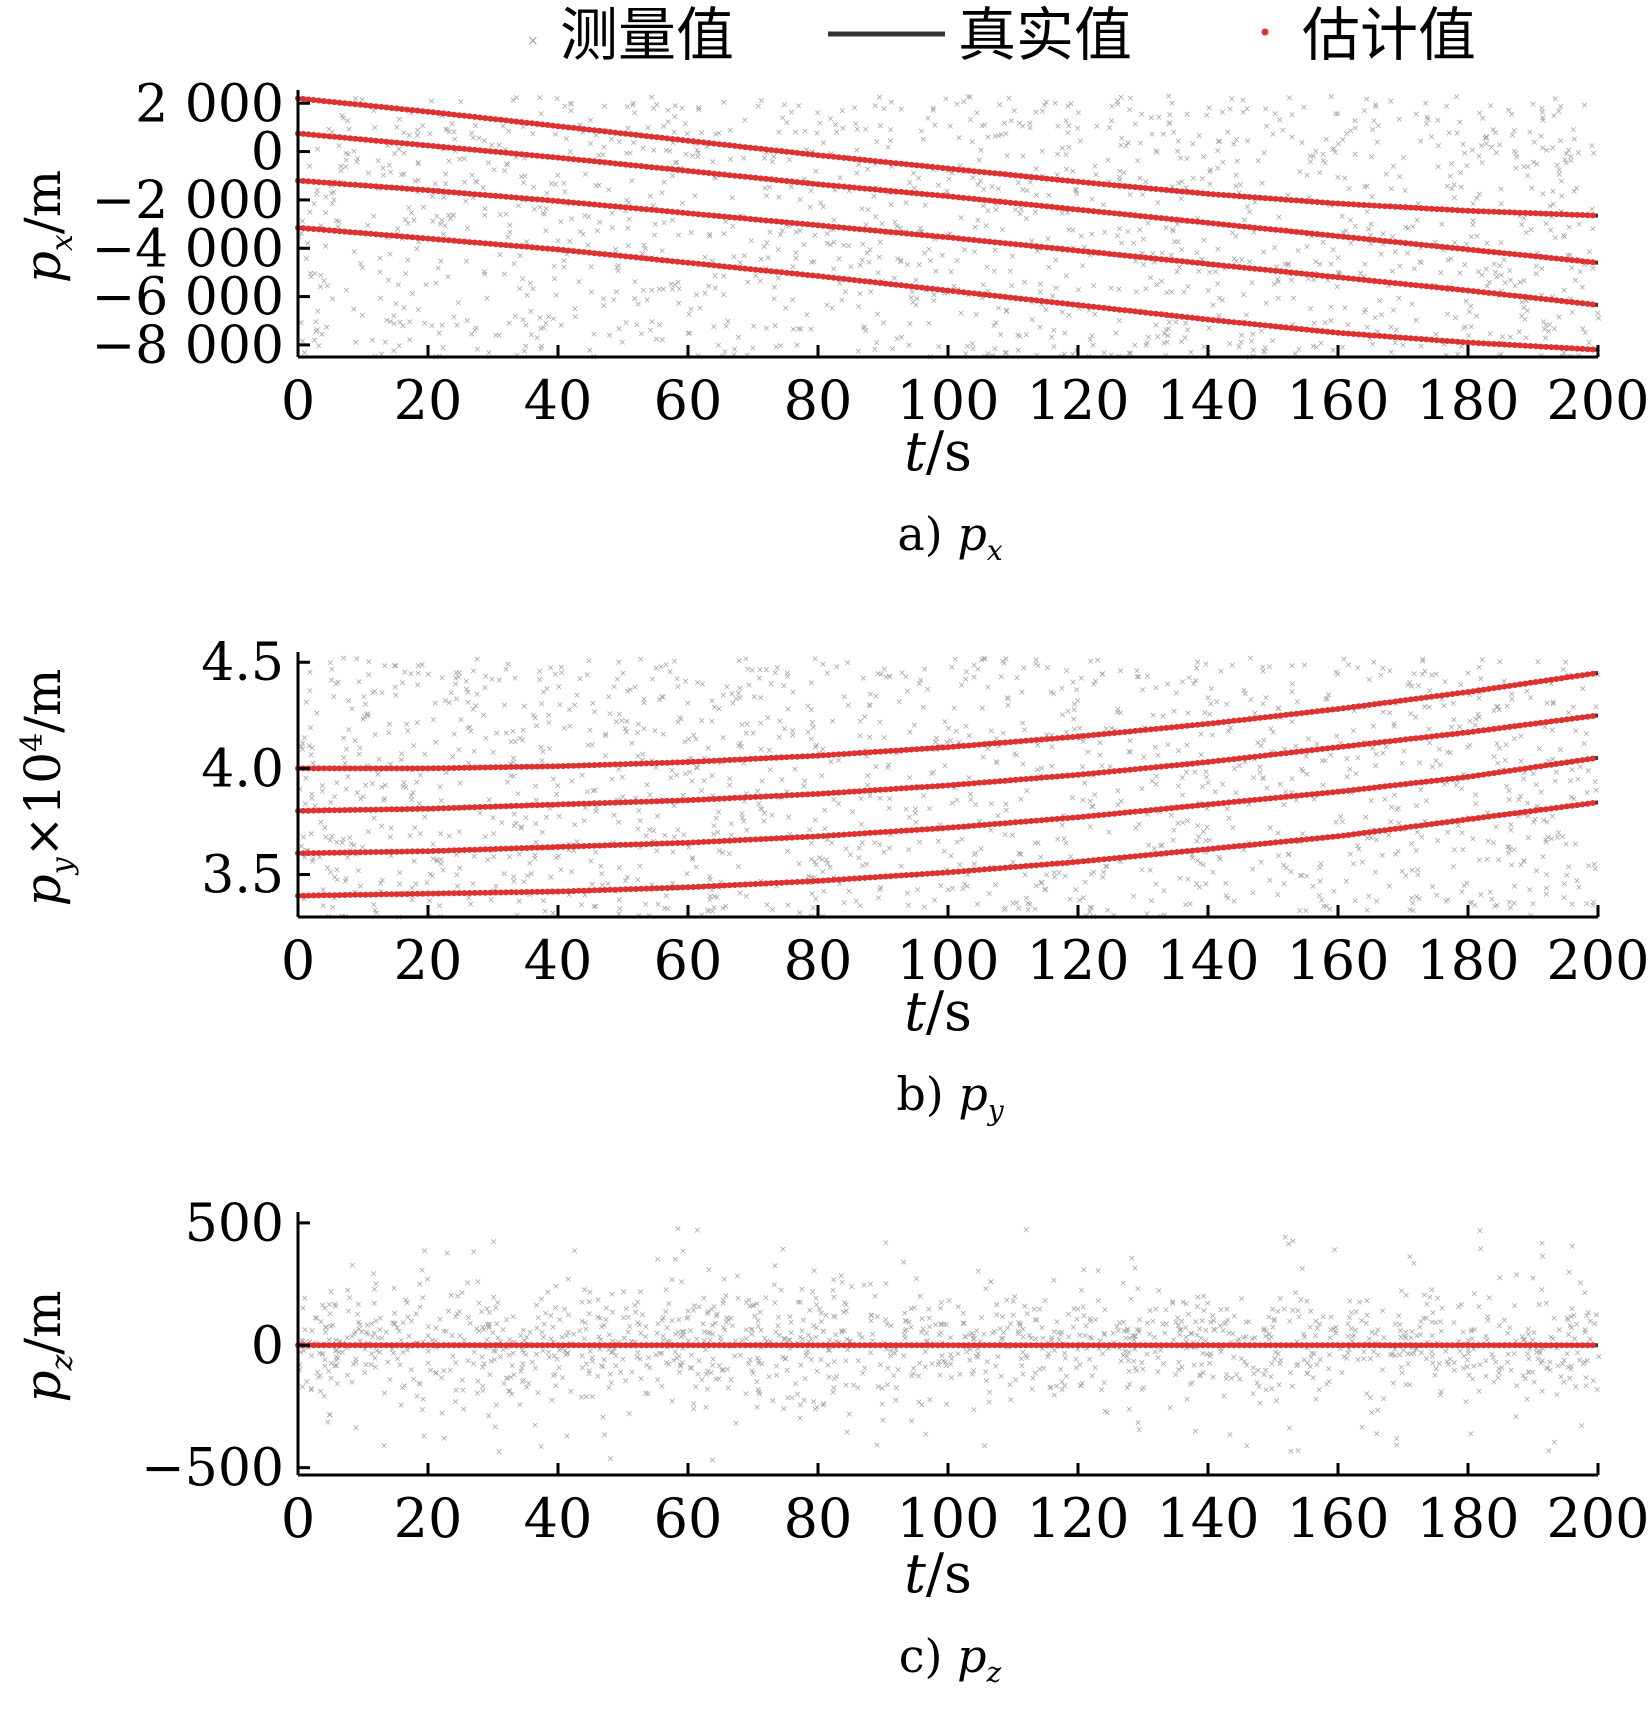 The height and width of the screenshot is (1726, 1652). Describe the element at coordinates (1337, 400) in the screenshot. I see `x-tick-label: 160` at that location.